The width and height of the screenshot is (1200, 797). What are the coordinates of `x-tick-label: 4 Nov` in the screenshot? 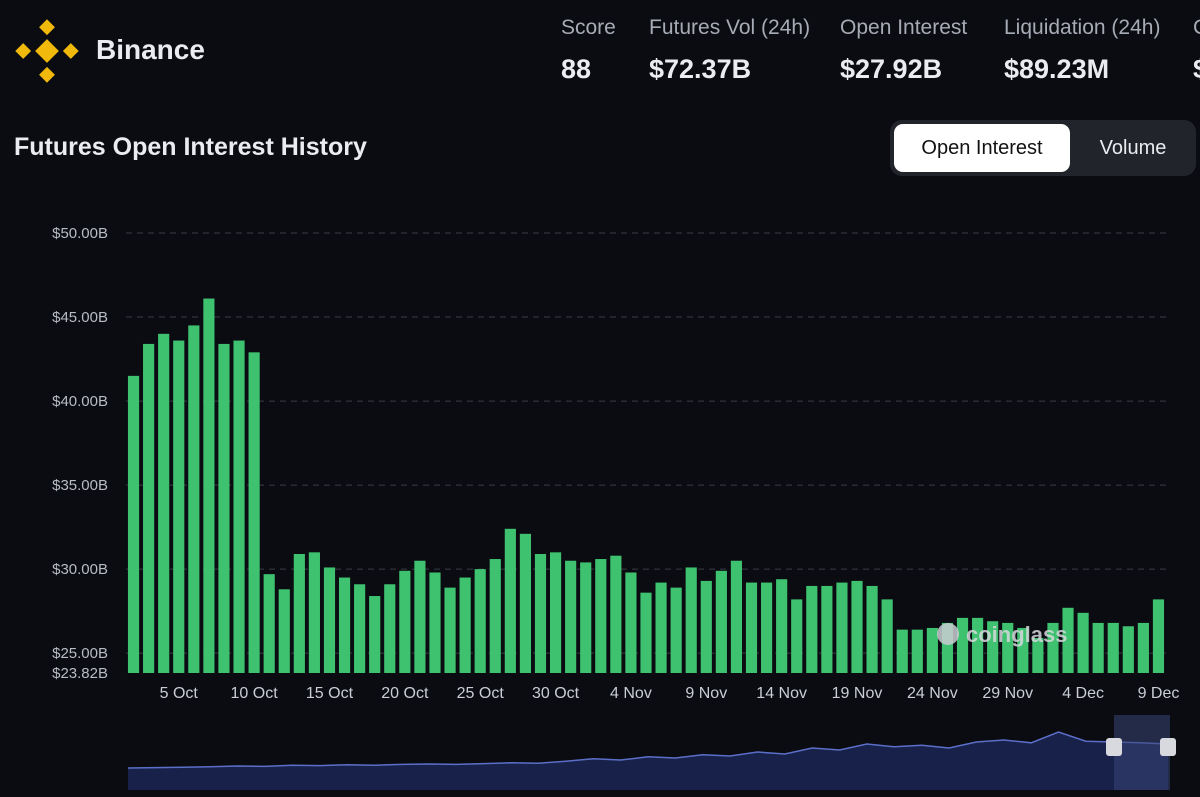 It's located at (631, 693).